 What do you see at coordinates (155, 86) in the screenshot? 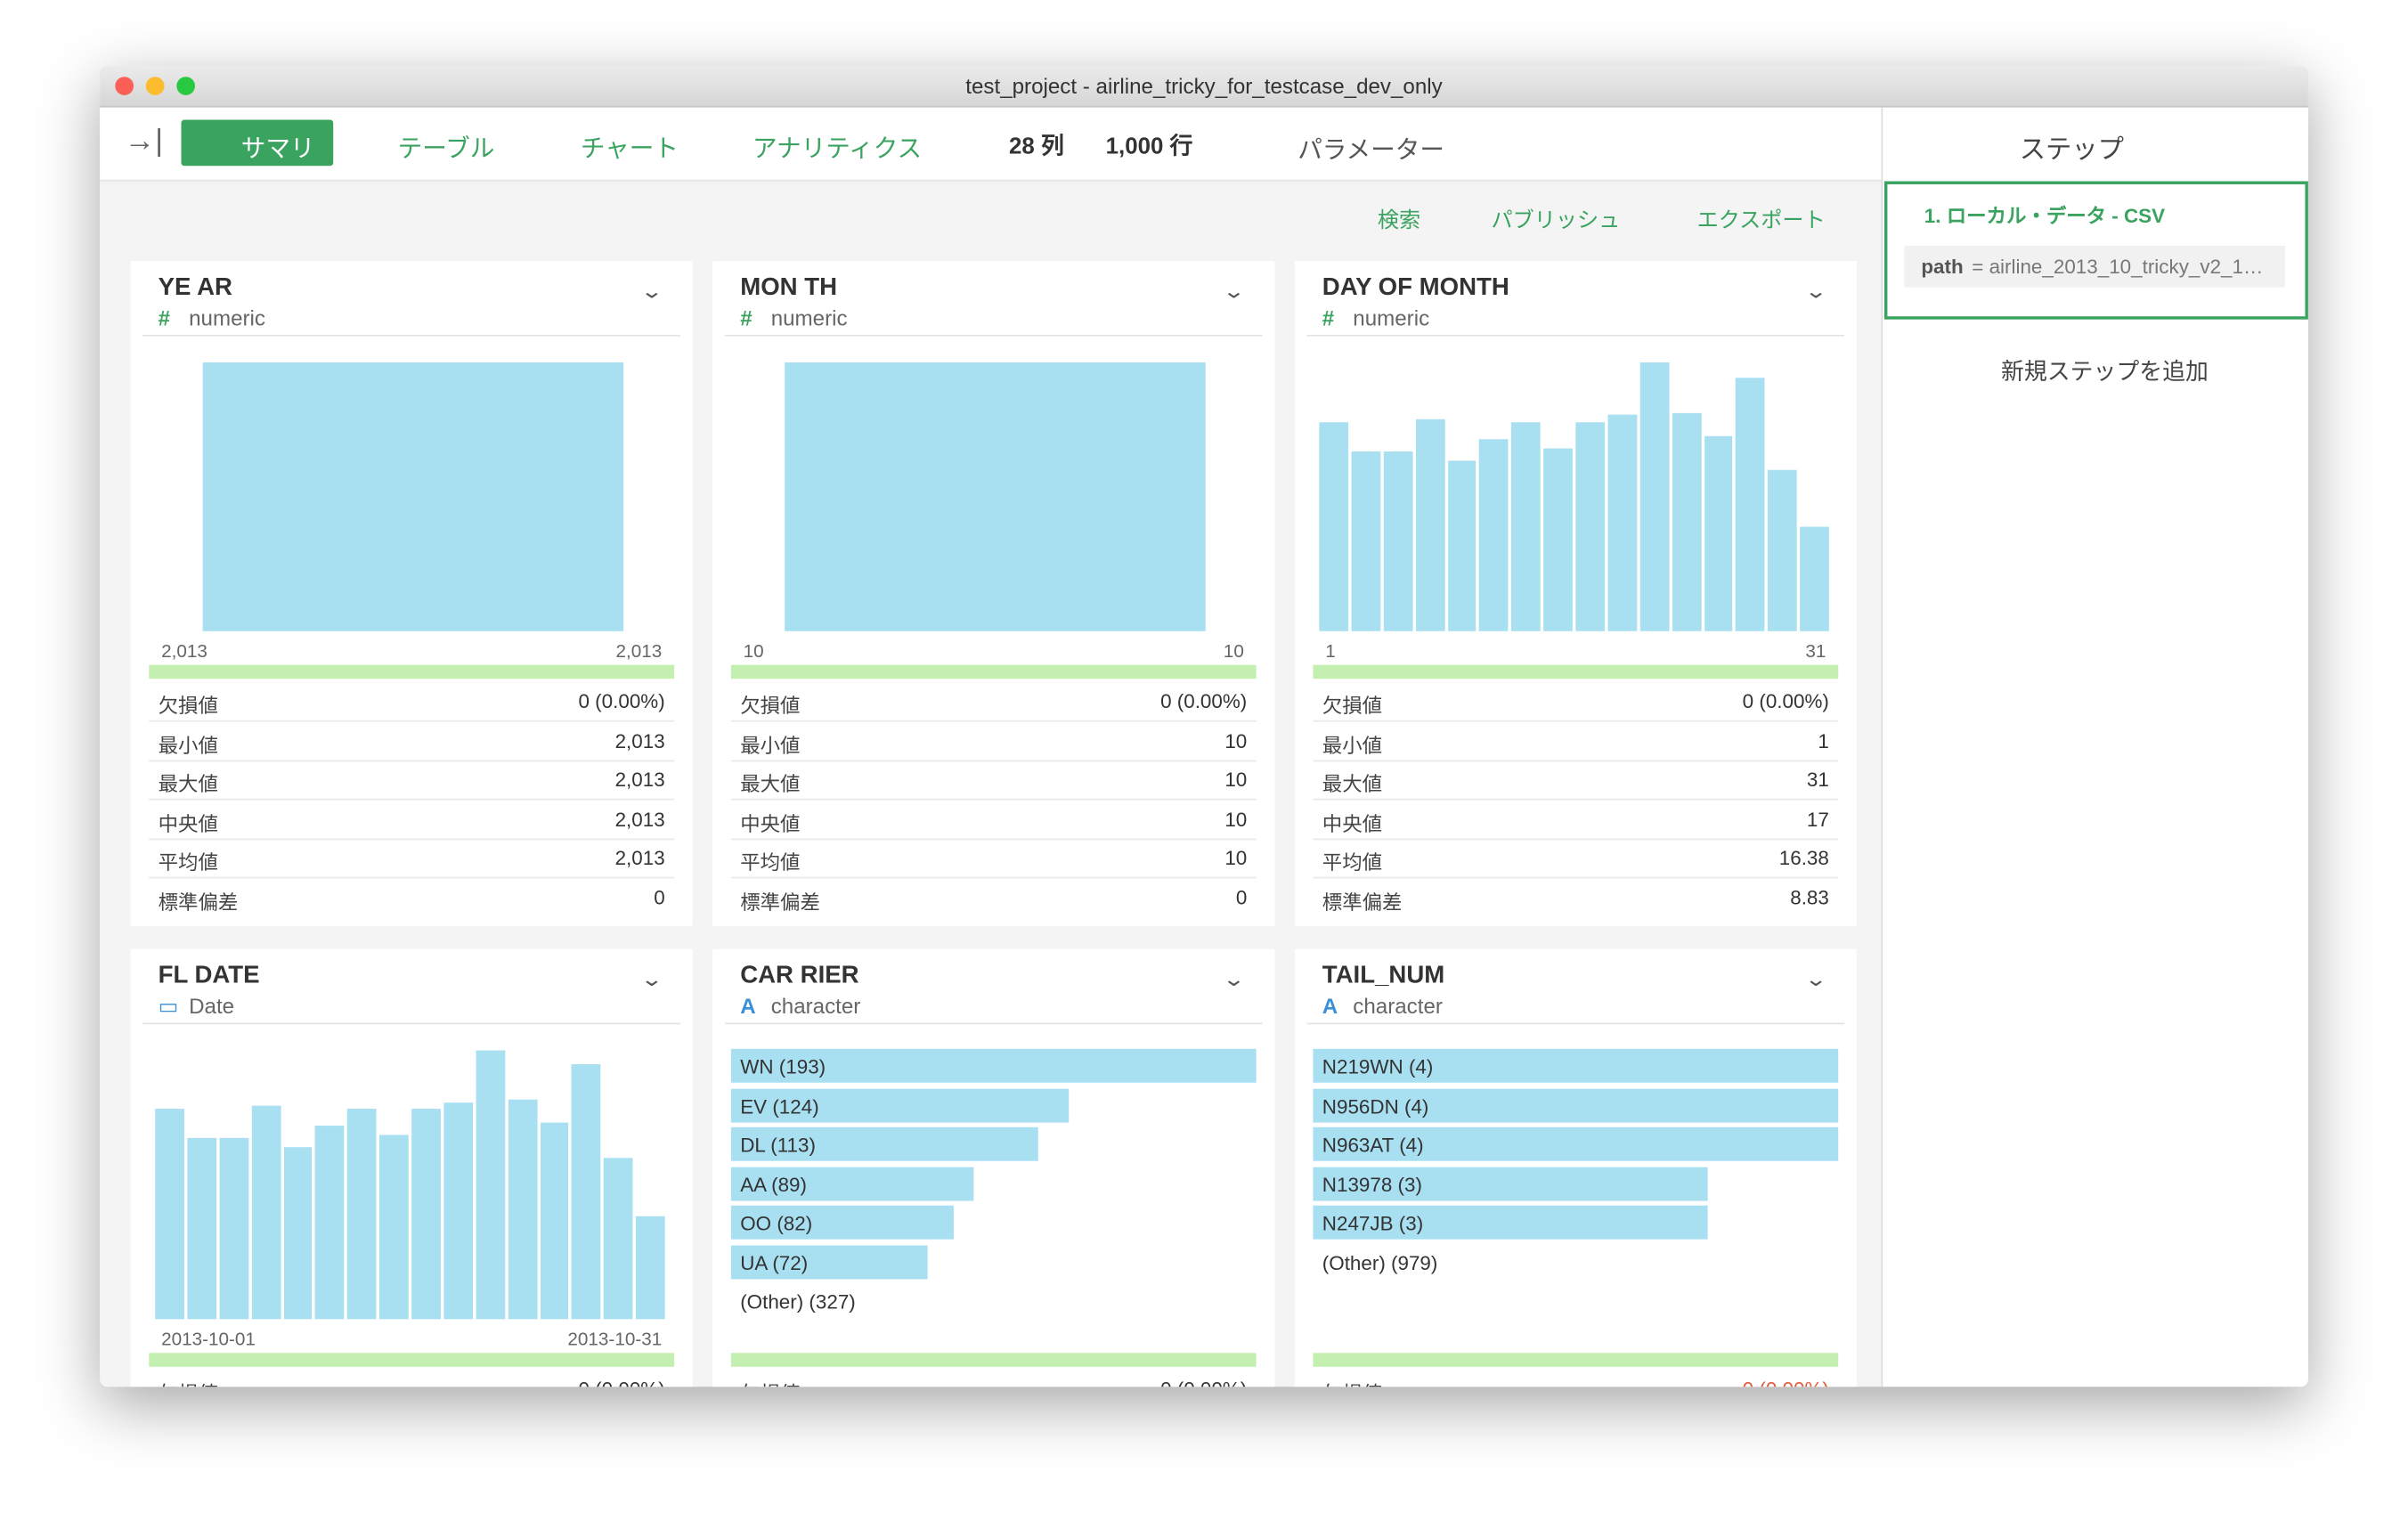
I see `minimize` at bounding box center [155, 86].